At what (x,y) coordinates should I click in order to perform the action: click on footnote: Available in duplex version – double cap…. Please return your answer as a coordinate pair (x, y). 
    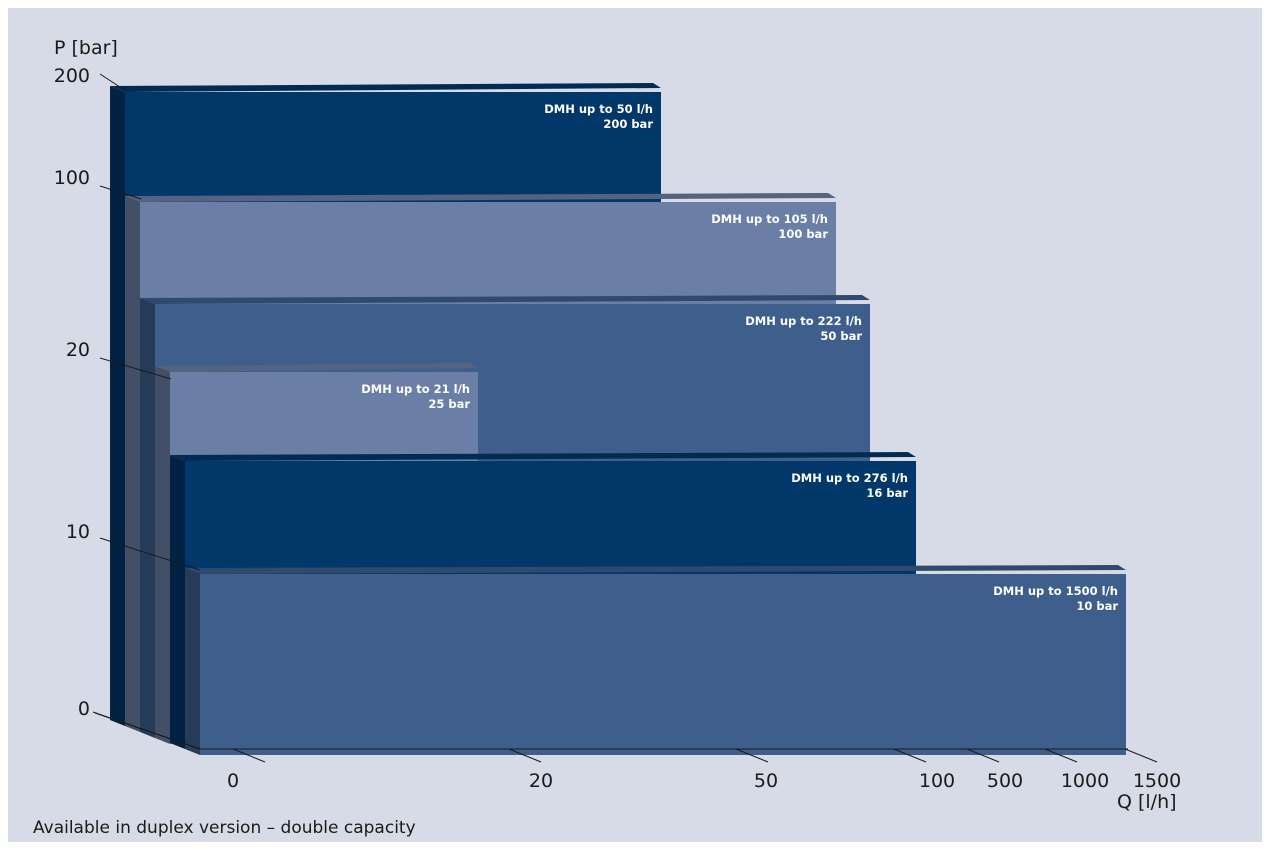
    Looking at the image, I should click on (224, 828).